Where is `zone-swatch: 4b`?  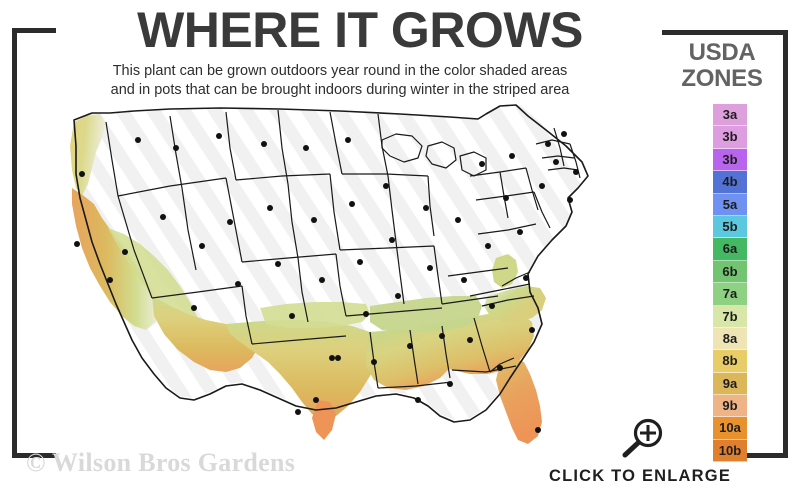
zone-swatch: 4b is located at coordinates (730, 182).